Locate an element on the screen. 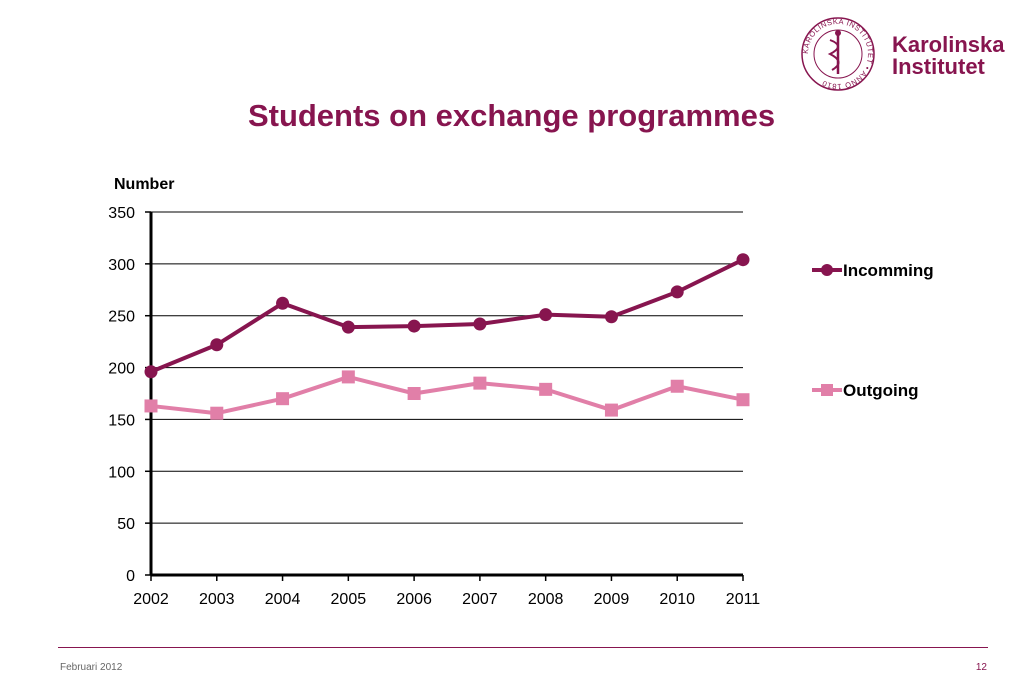  x-tick-label: 2002 is located at coordinates (151, 599).